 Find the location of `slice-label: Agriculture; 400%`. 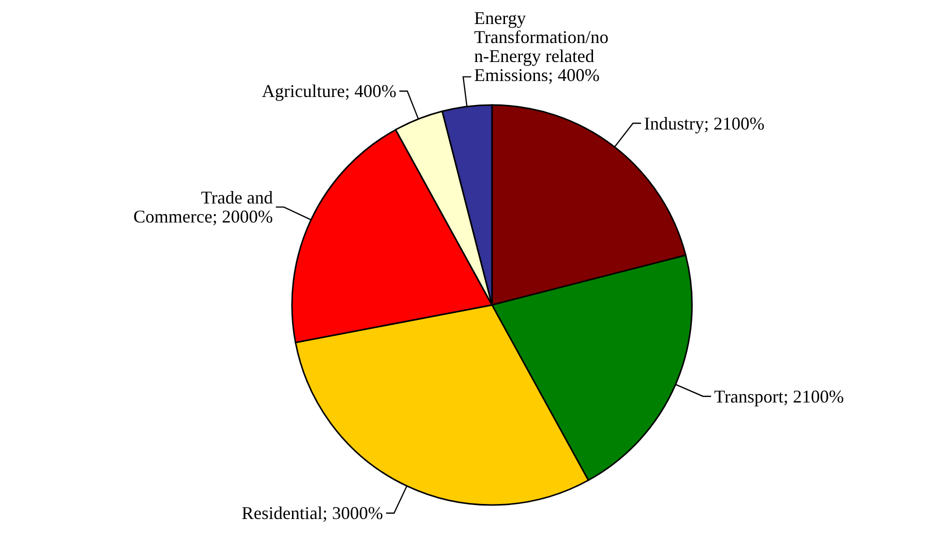

slice-label: Agriculture; 400% is located at coordinates (329, 91).